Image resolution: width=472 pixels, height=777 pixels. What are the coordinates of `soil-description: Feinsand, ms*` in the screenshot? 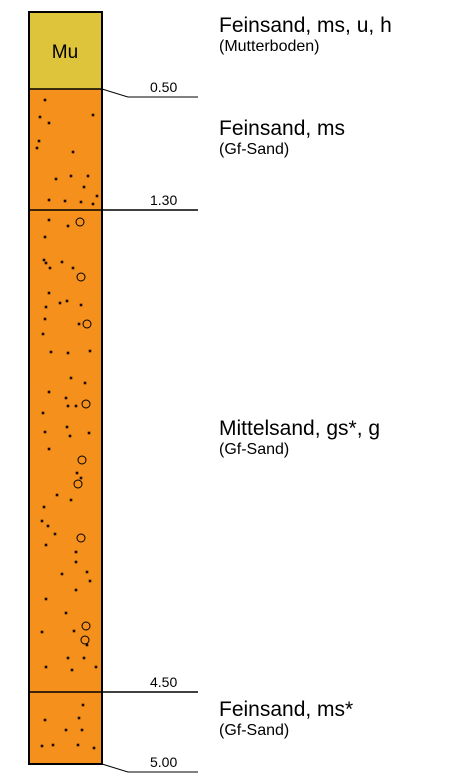 It's located at (286, 709).